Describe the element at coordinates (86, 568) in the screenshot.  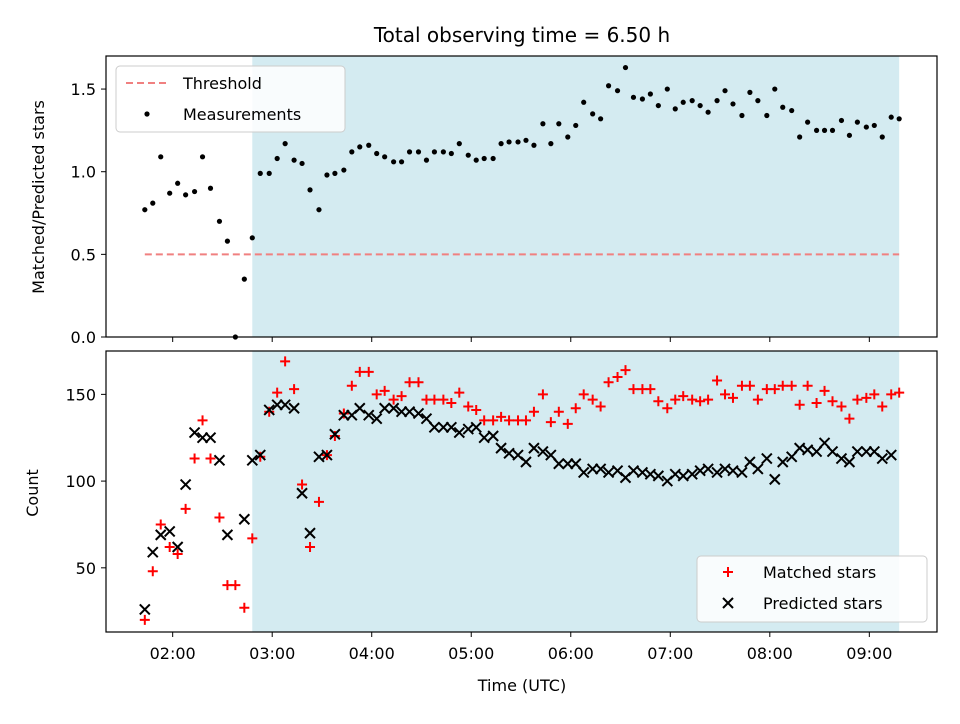
I see `y-tick-label: 50` at that location.